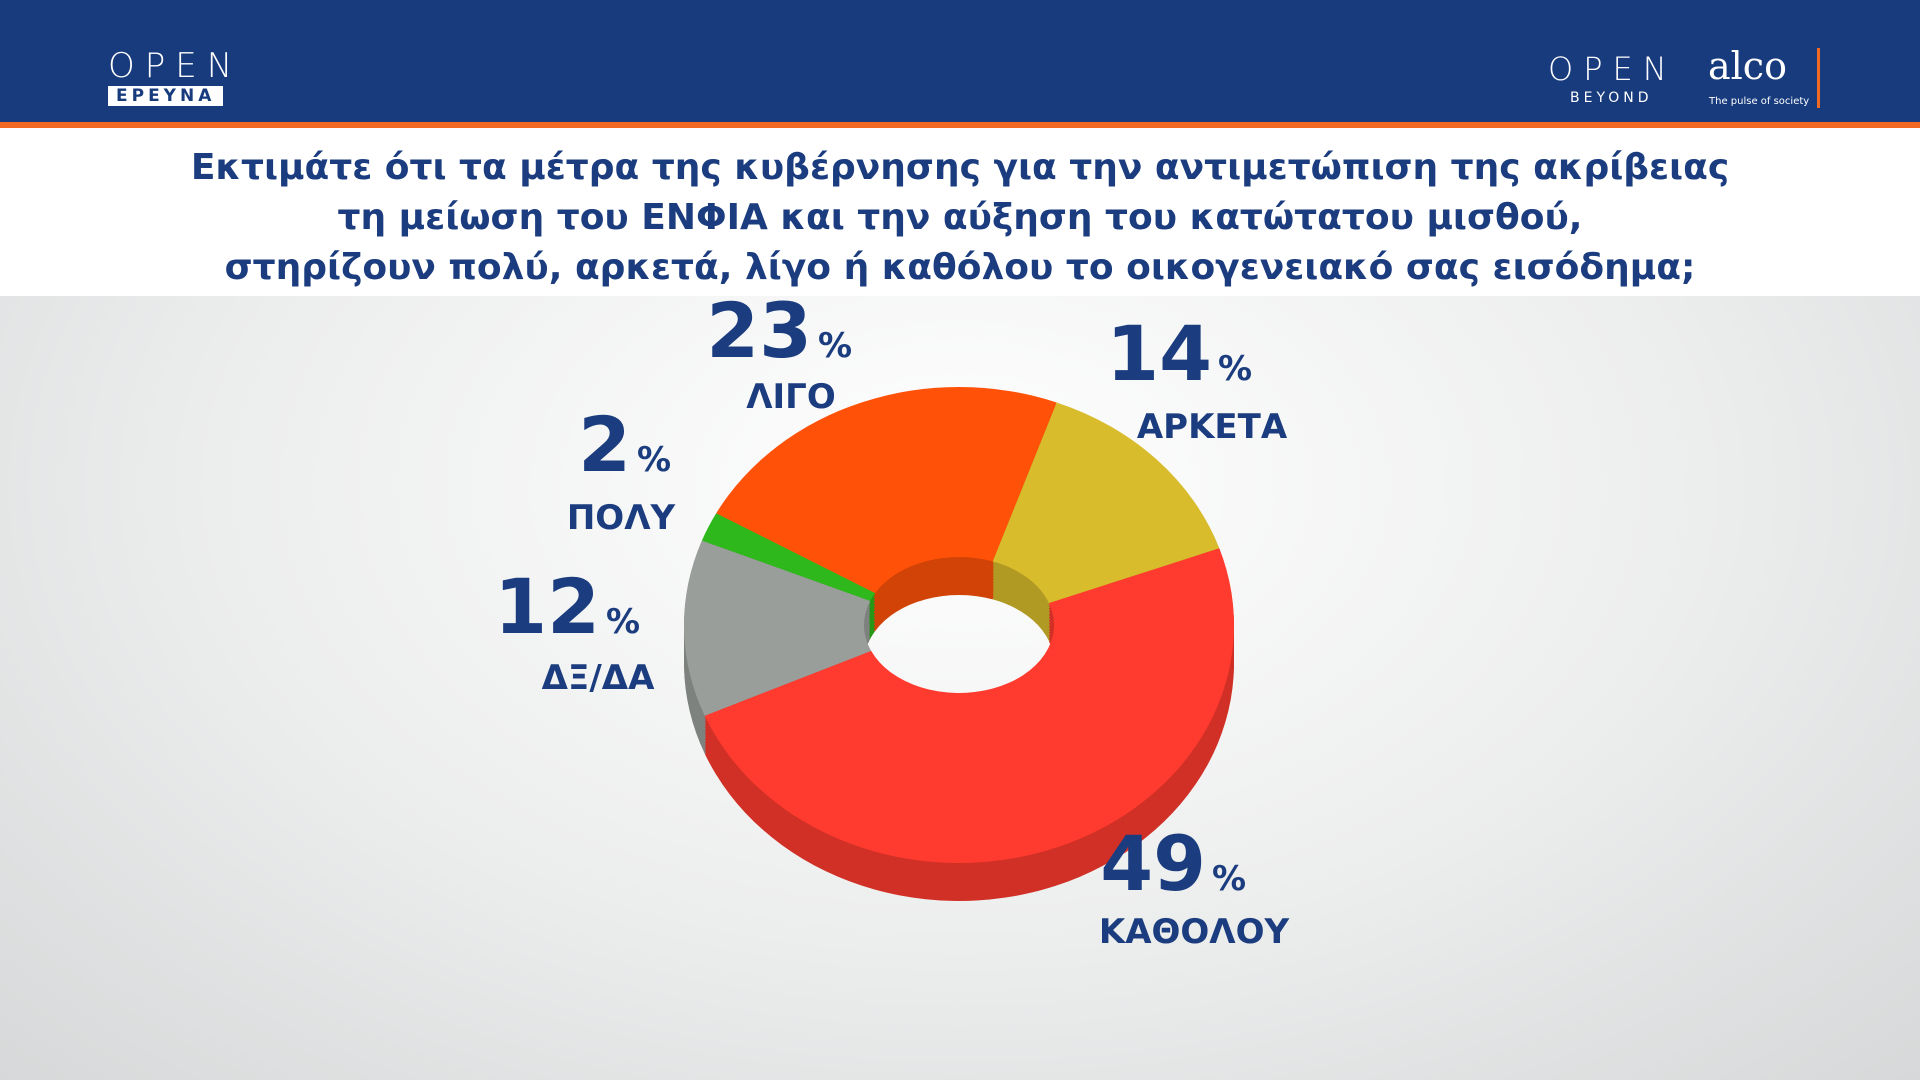 The width and height of the screenshot is (1920, 1080). Describe the element at coordinates (1212, 427) in the screenshot. I see `category-label: ΑΡΚΕΤΑ` at that location.